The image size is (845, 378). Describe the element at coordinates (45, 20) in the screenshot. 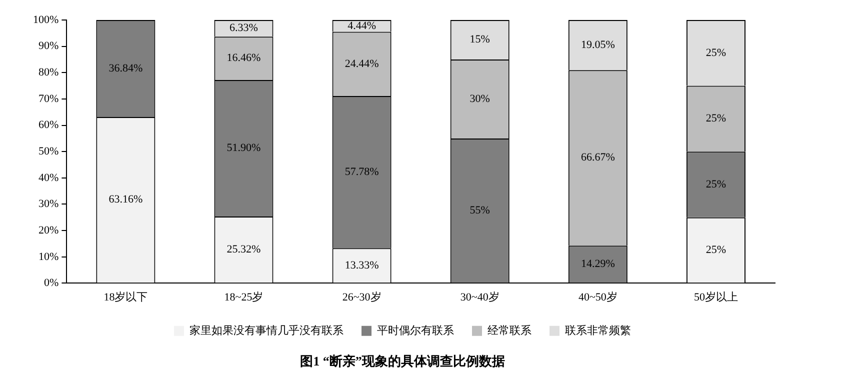

I see `y-tick-label: 100%` at that location.